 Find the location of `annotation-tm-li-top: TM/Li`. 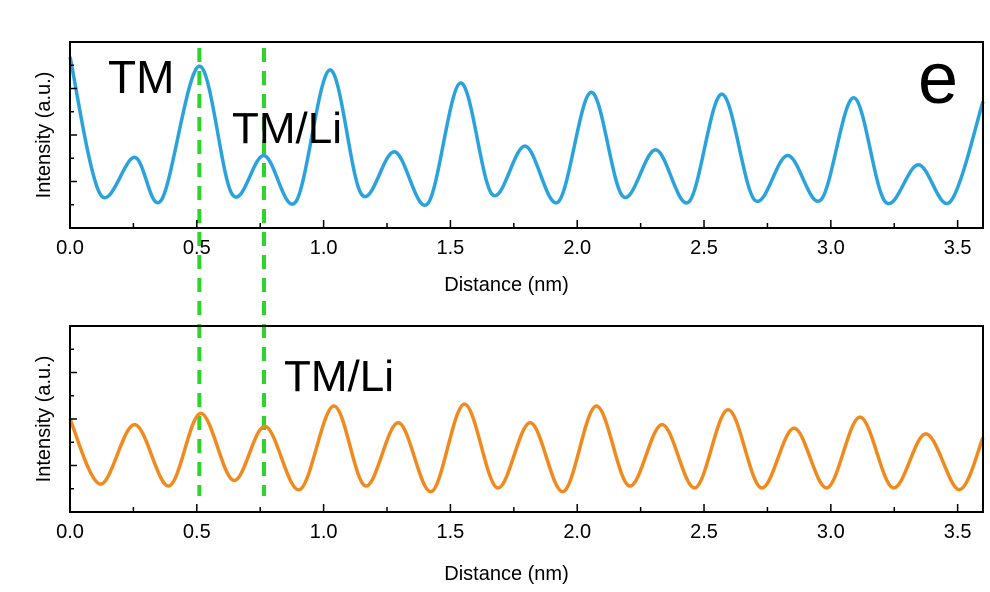

annotation-tm-li-top: TM/Li is located at coordinates (287, 128).